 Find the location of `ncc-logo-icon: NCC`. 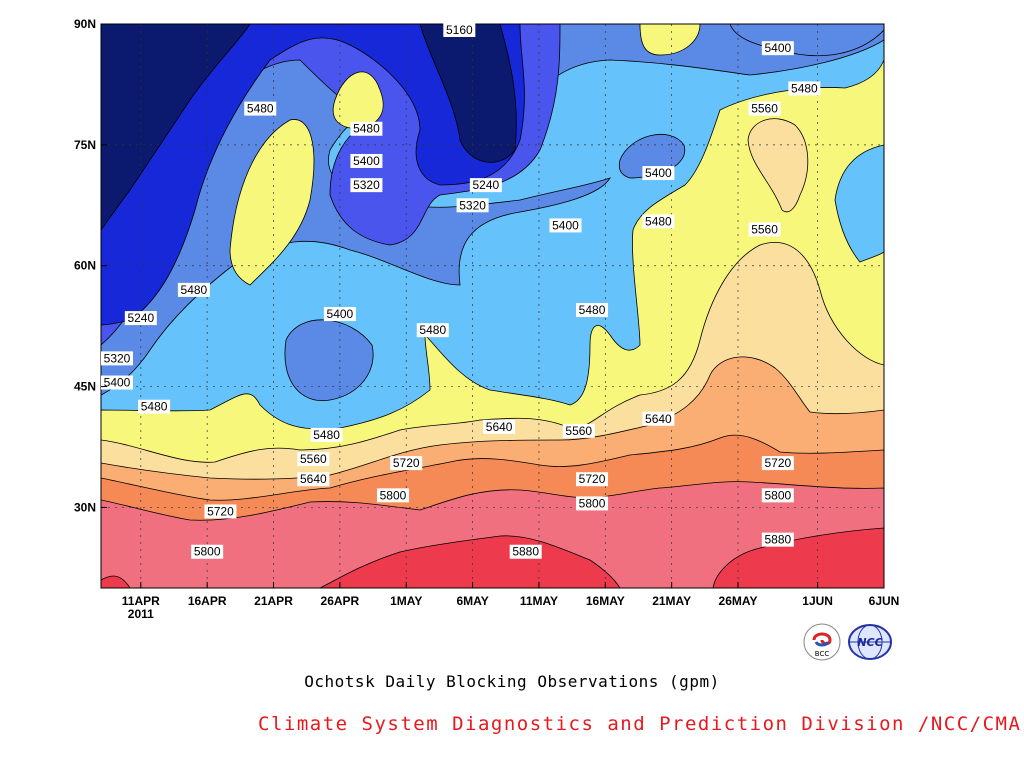

ncc-logo-icon: NCC is located at coordinates (870, 642).